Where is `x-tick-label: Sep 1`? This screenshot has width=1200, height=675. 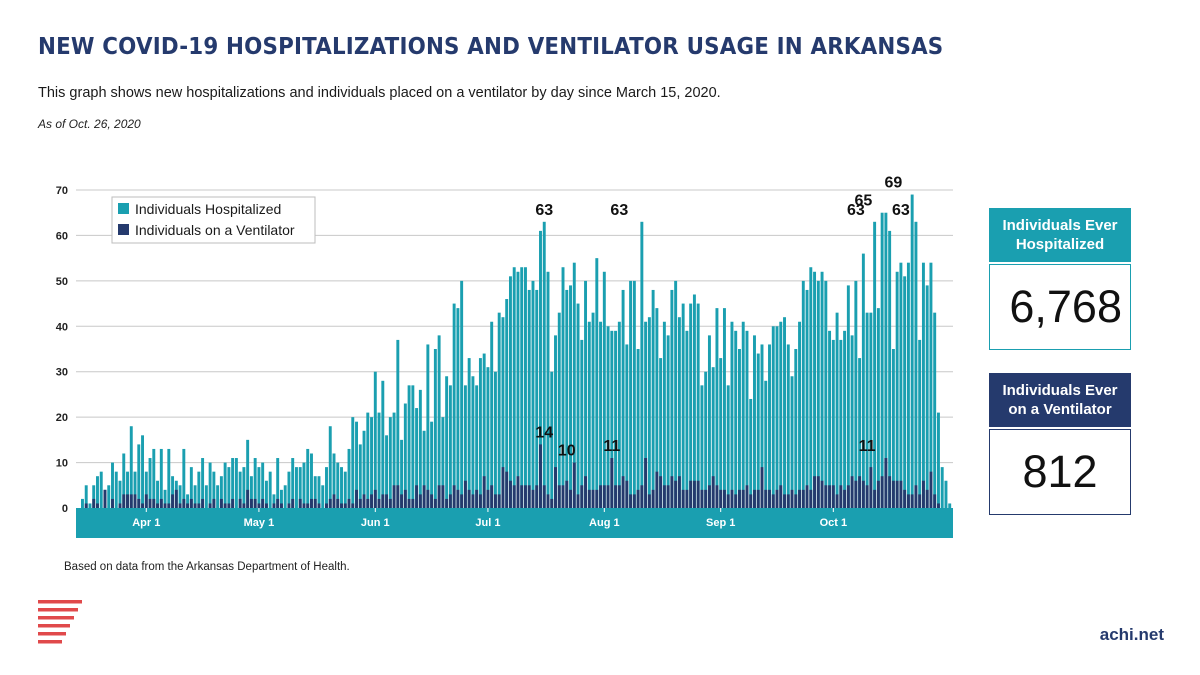
x-tick-label: Sep 1 is located at coordinates (720, 523).